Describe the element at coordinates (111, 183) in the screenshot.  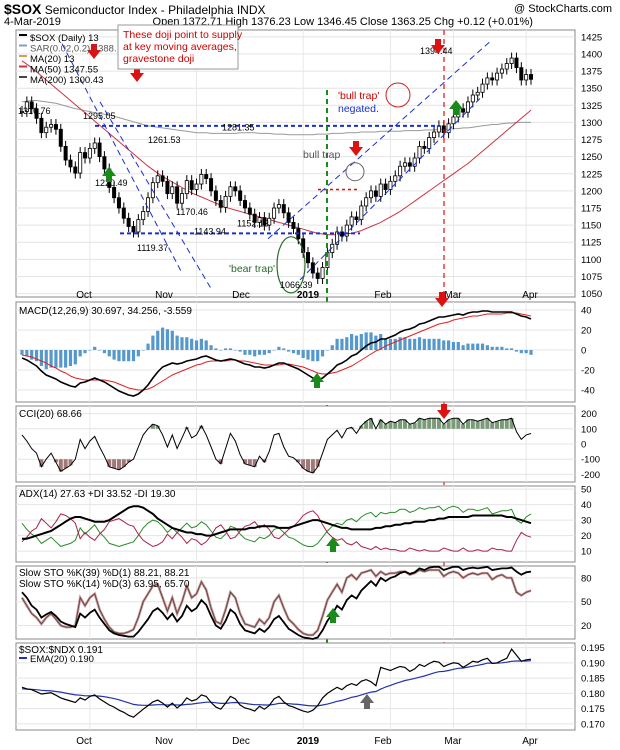
I see `price-point-label: 1220.49` at that location.